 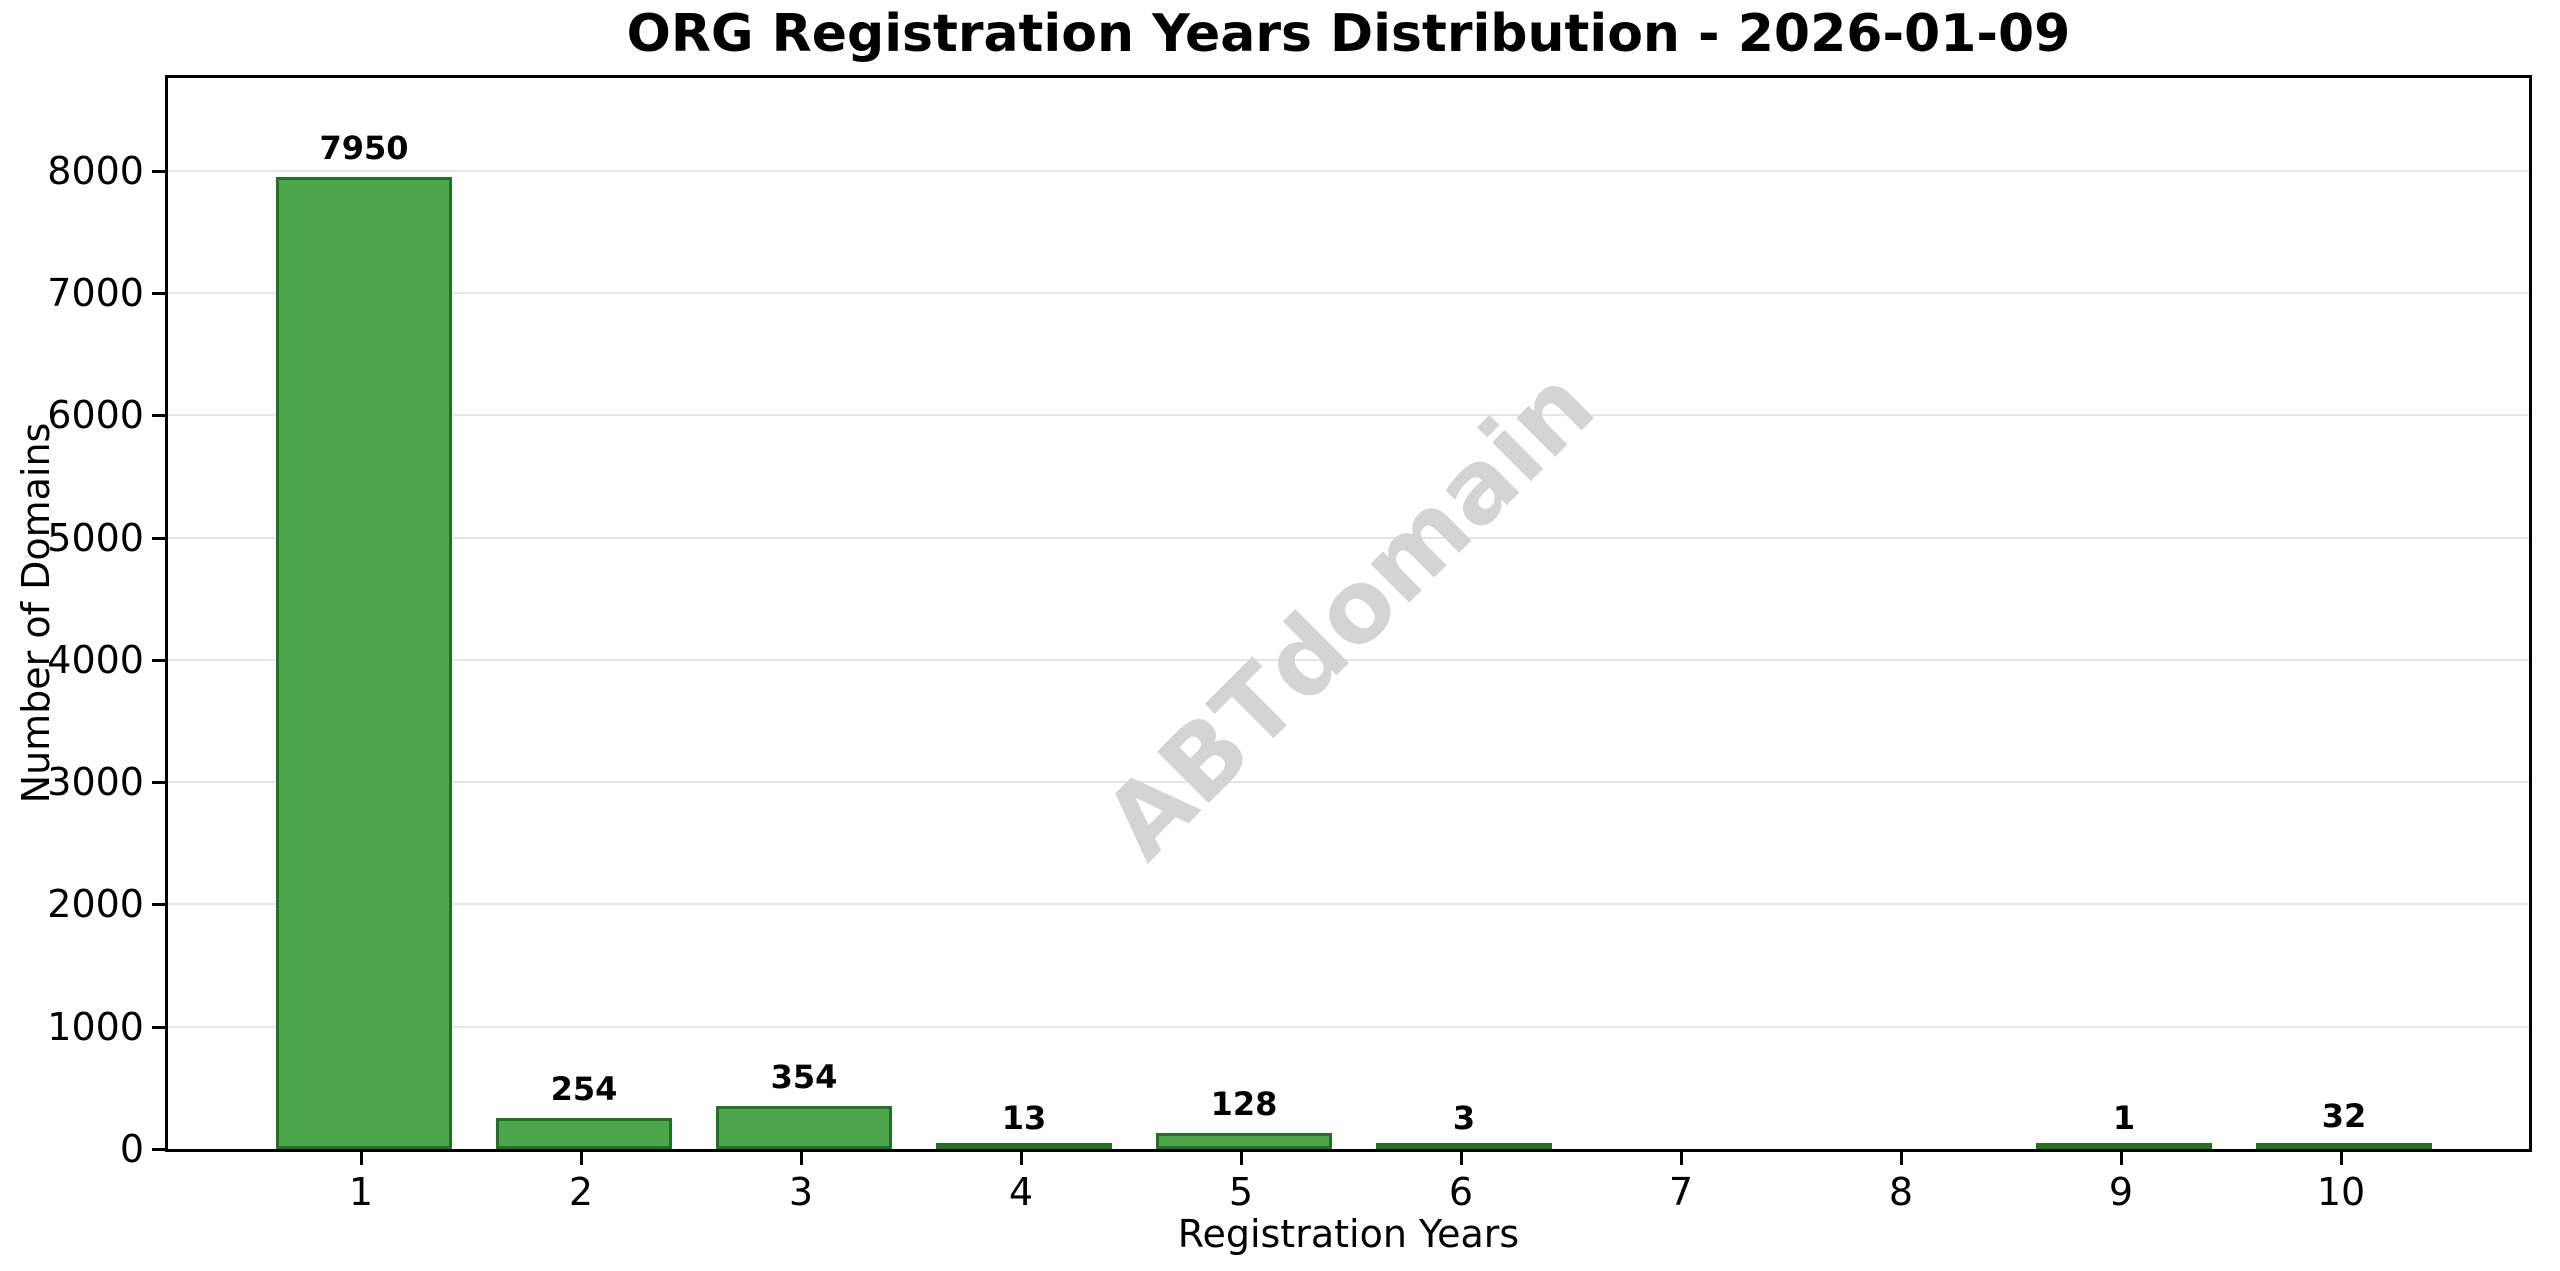 What do you see at coordinates (2124, 1118) in the screenshot?
I see `bar-value-label: 1` at bounding box center [2124, 1118].